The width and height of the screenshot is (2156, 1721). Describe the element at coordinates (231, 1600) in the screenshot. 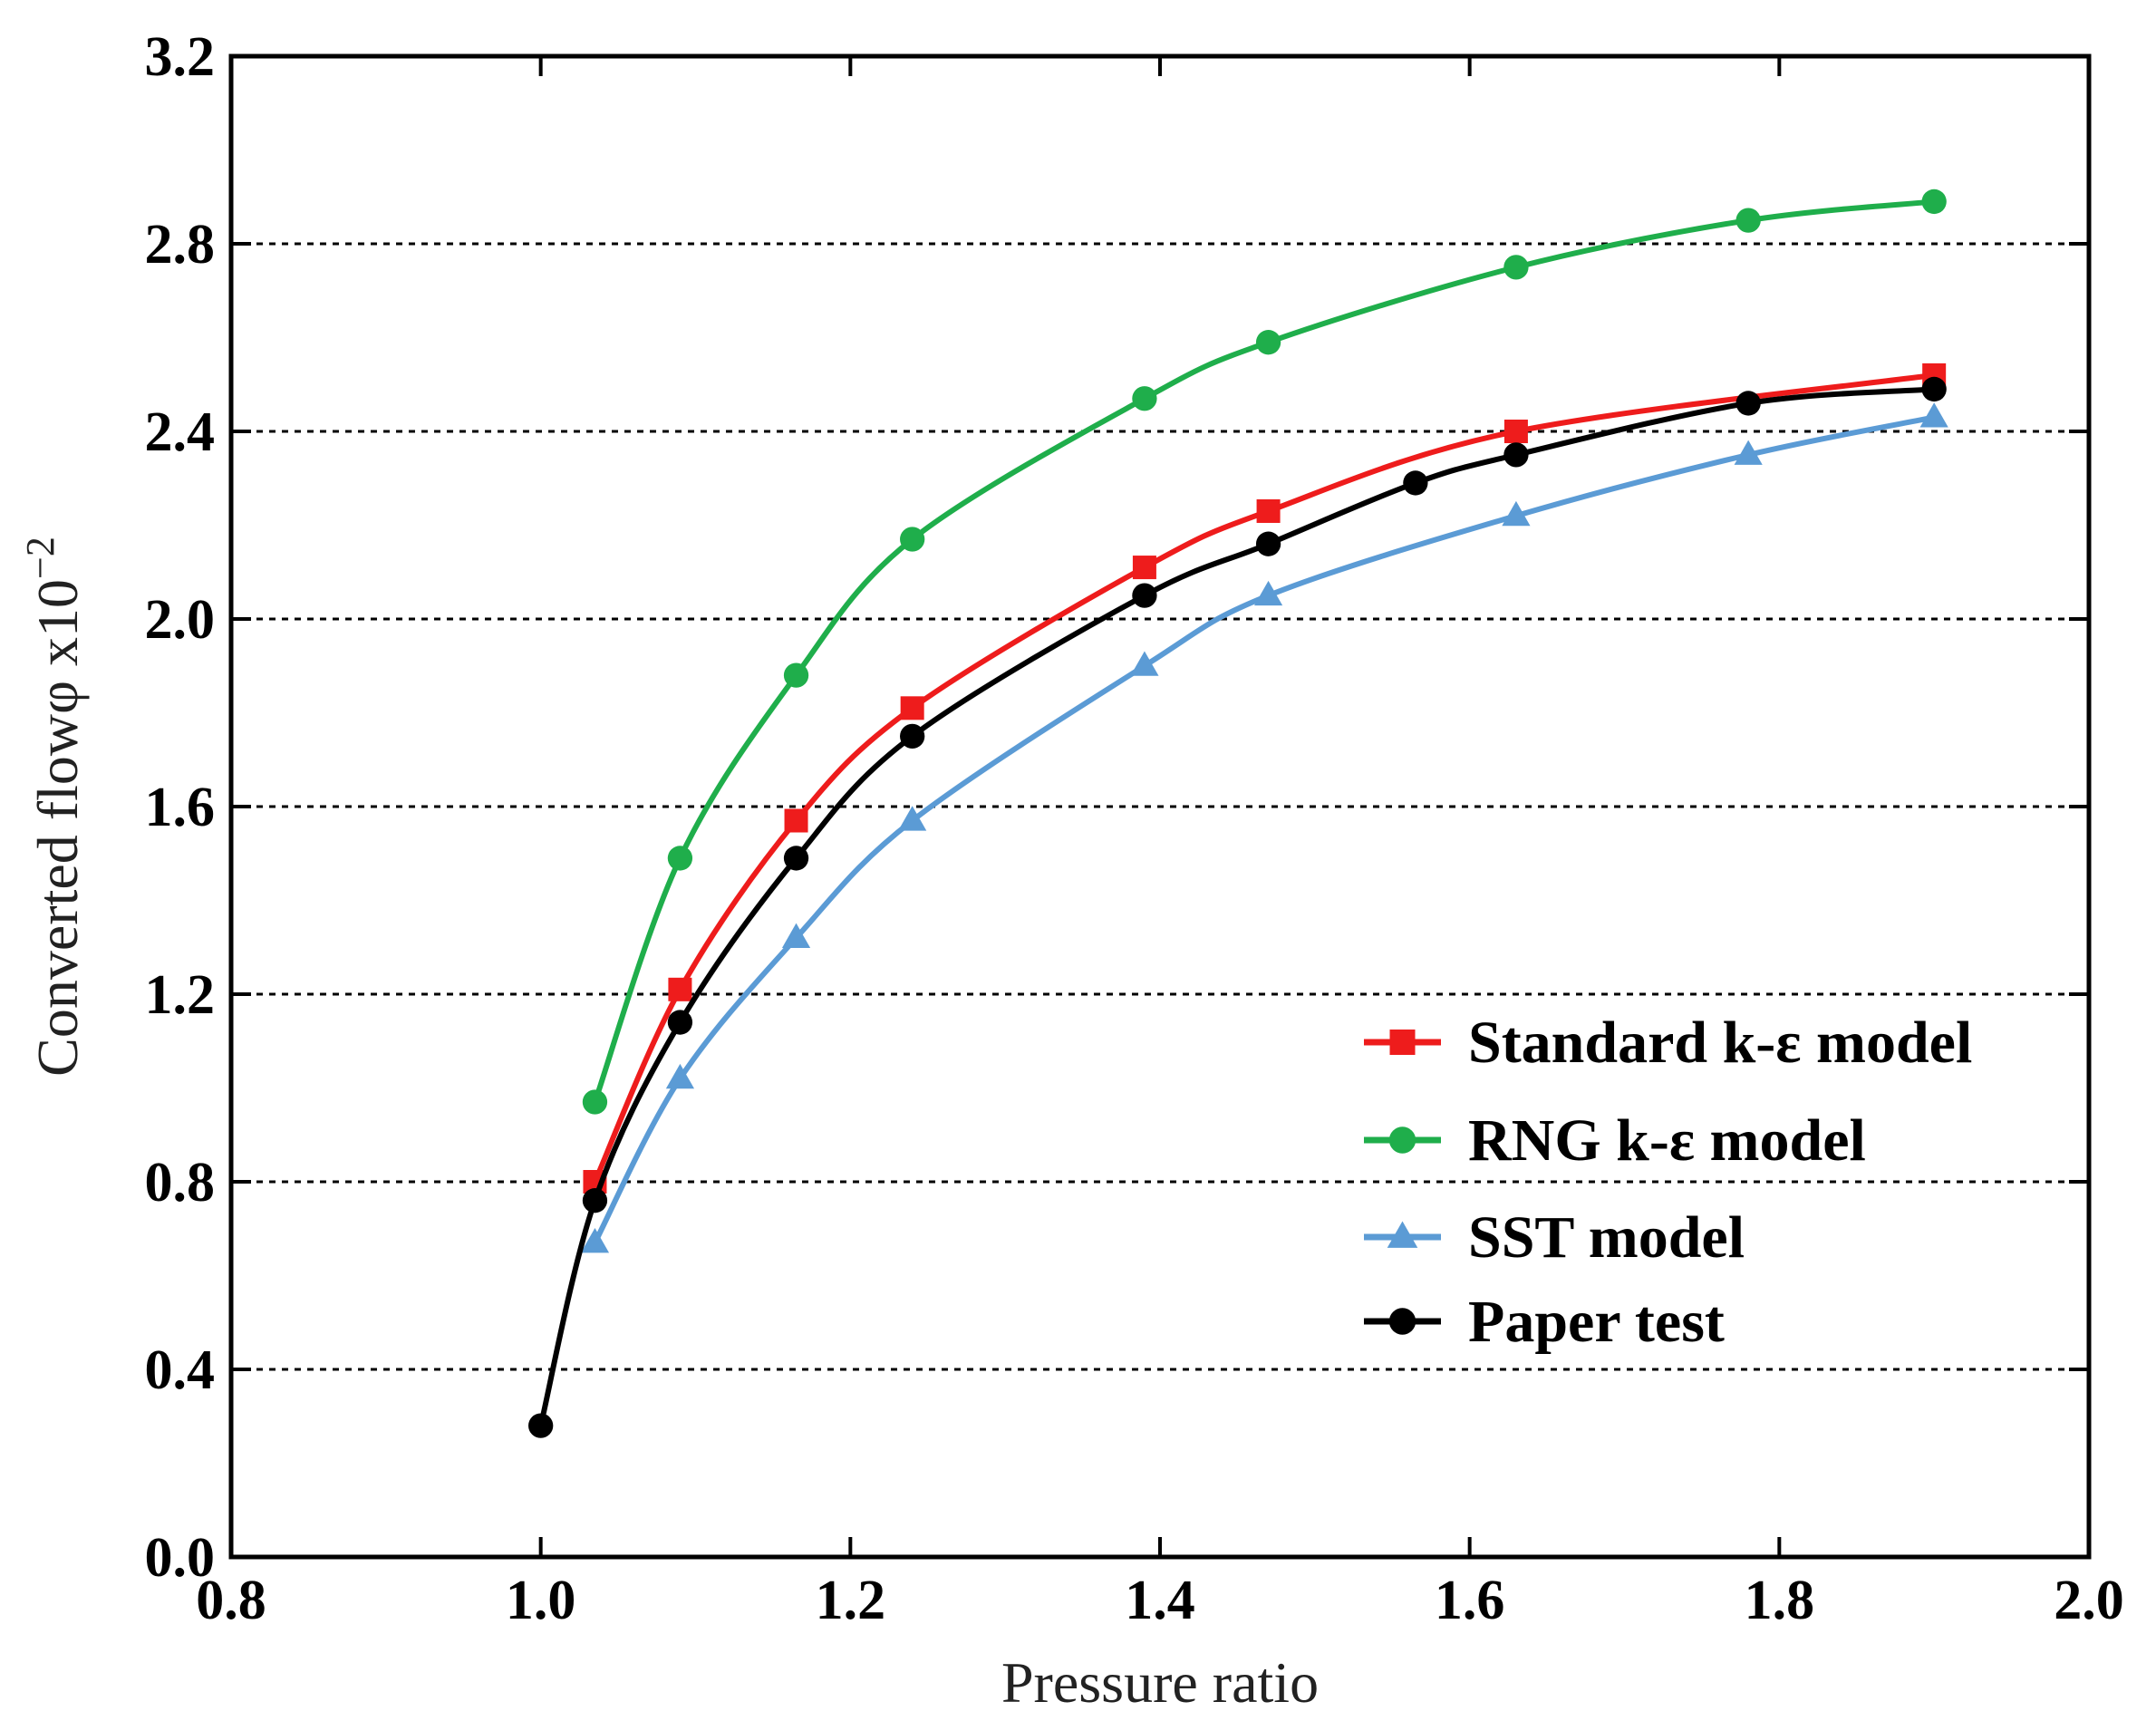

I see `x-tick-label: 0.8` at that location.